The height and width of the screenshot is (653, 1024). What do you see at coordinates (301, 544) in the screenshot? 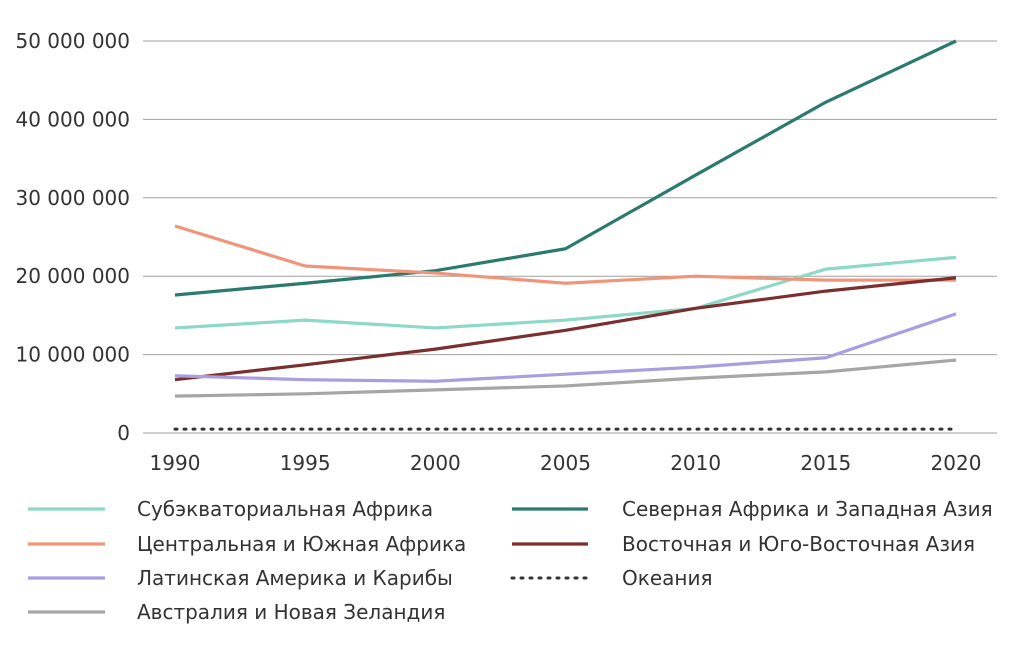
I see `legend-label: Центральная и Южная Африка` at bounding box center [301, 544].